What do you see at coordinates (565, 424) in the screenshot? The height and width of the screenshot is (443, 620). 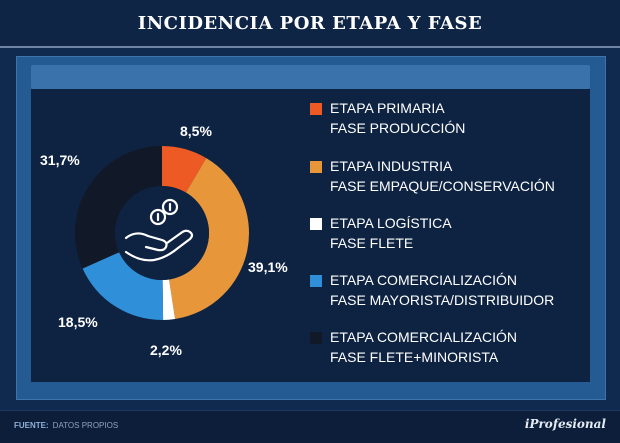 I see `brand-logo: iProfesional` at bounding box center [565, 424].